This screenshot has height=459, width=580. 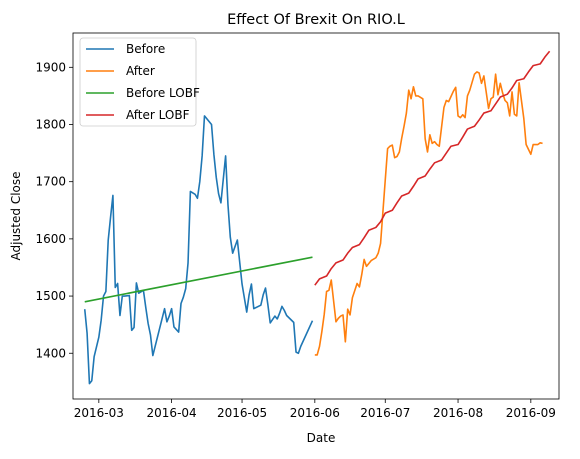 What do you see at coordinates (172, 413) in the screenshot?
I see `x-tick-label: 2016-04` at bounding box center [172, 413].